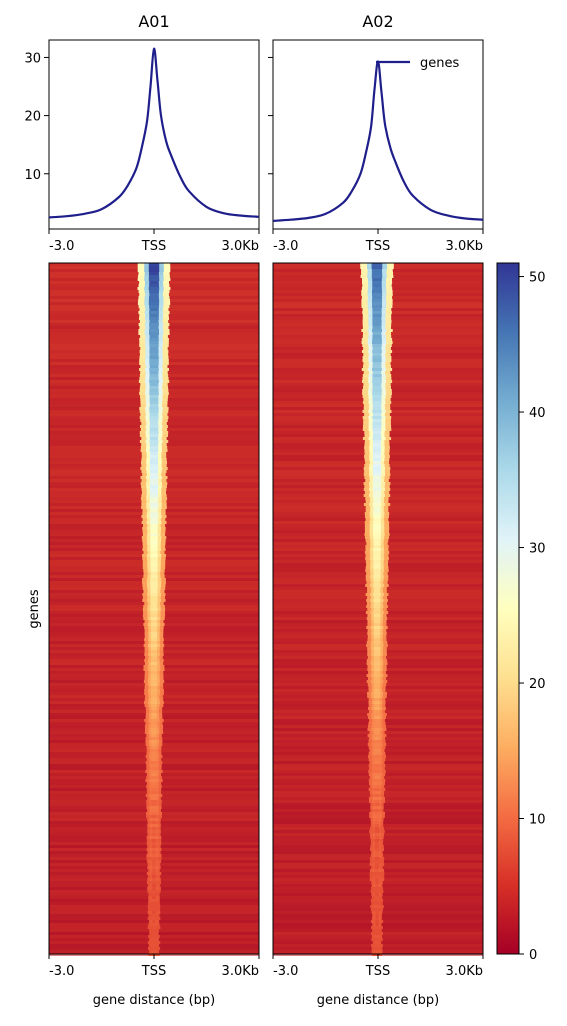 This screenshot has width=567, height=1026. Describe the element at coordinates (537, 549) in the screenshot. I see `colorbar-tick-label: 30` at that location.